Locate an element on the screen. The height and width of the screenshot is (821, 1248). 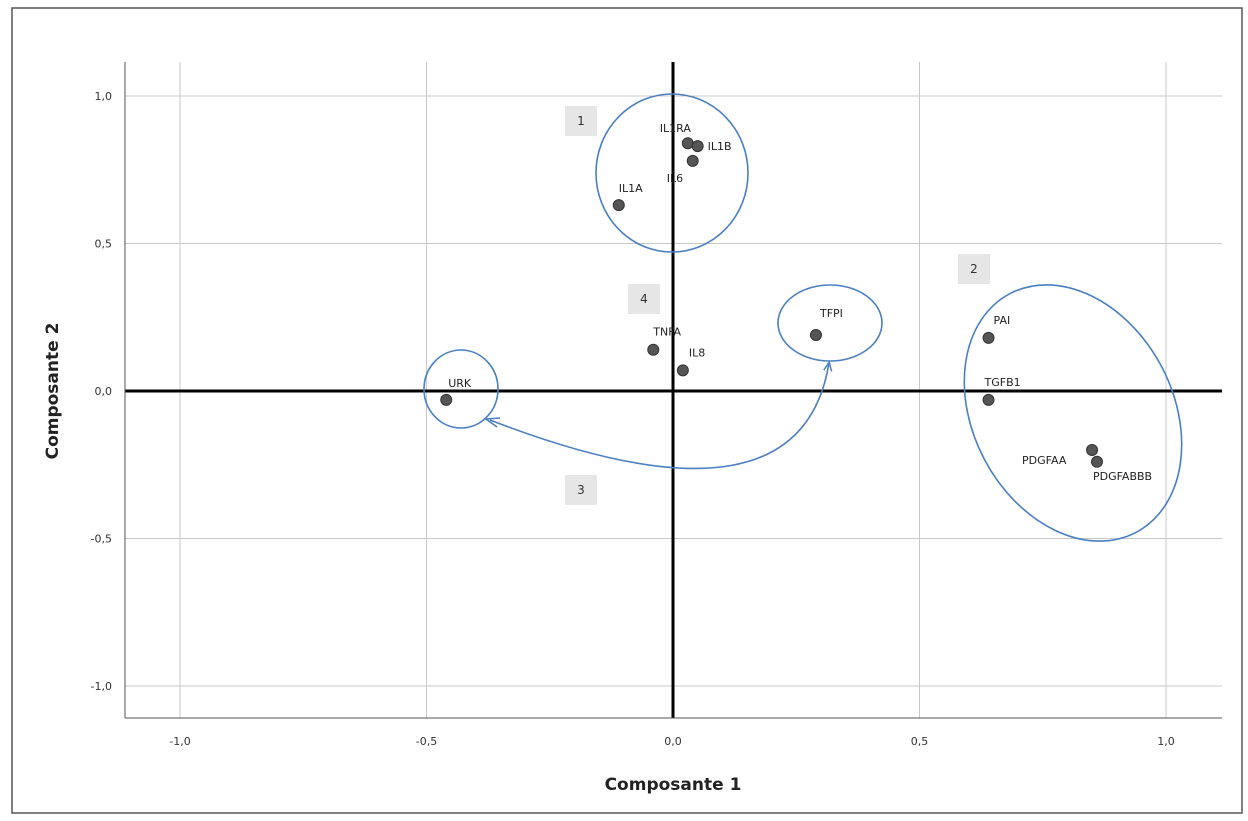
point-il1ra is located at coordinates (687, 143).